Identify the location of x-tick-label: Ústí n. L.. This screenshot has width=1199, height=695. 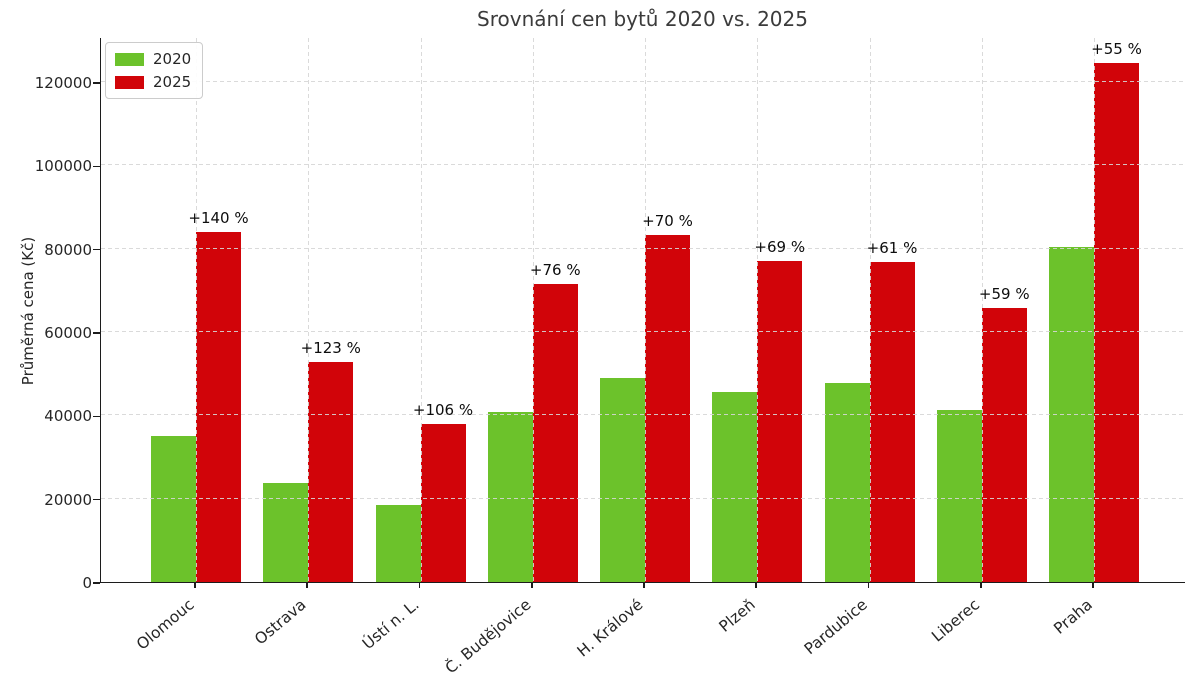
(390, 624).